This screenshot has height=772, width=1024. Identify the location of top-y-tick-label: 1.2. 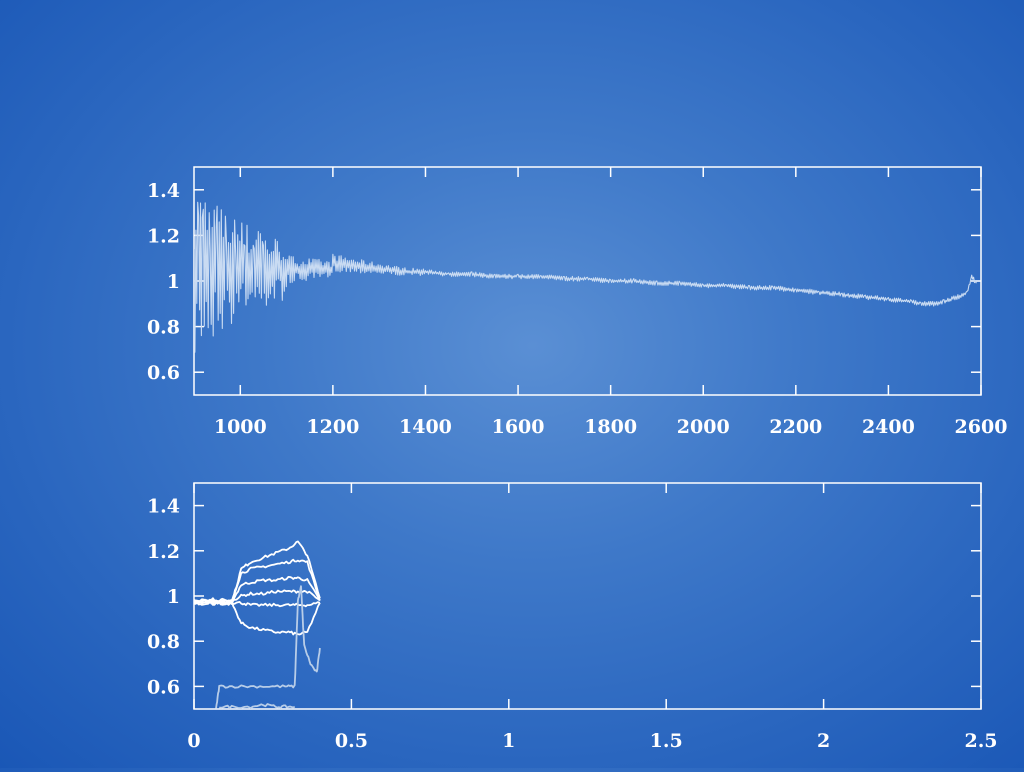
(163, 236).